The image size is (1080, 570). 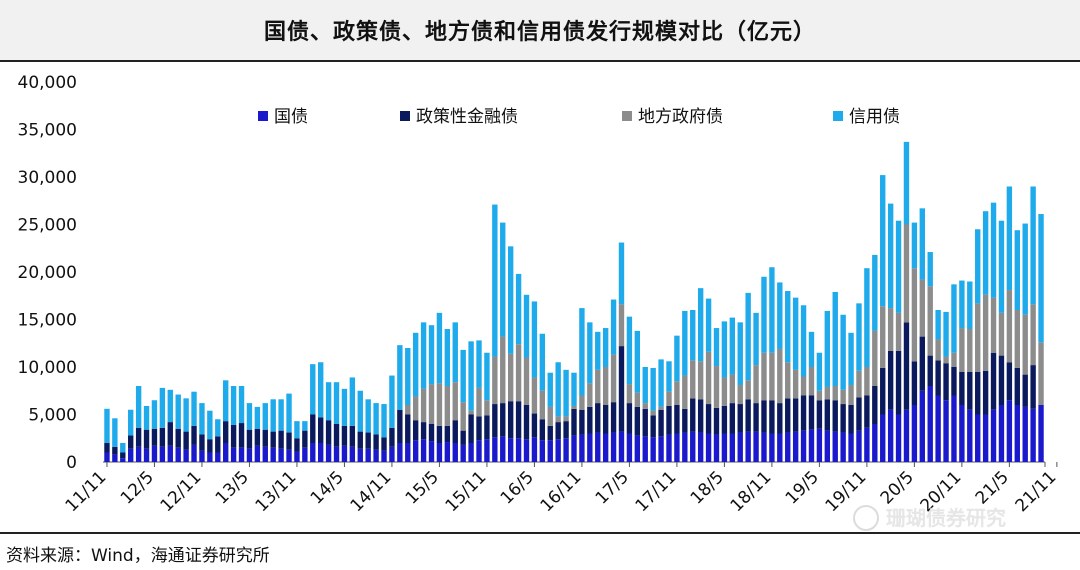 I want to click on legend-label: 信用债, so click(x=874, y=117).